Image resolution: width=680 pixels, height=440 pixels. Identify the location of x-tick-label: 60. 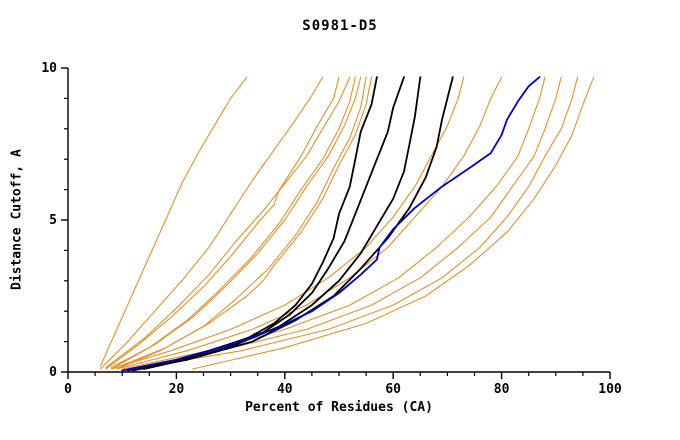
(393, 389).